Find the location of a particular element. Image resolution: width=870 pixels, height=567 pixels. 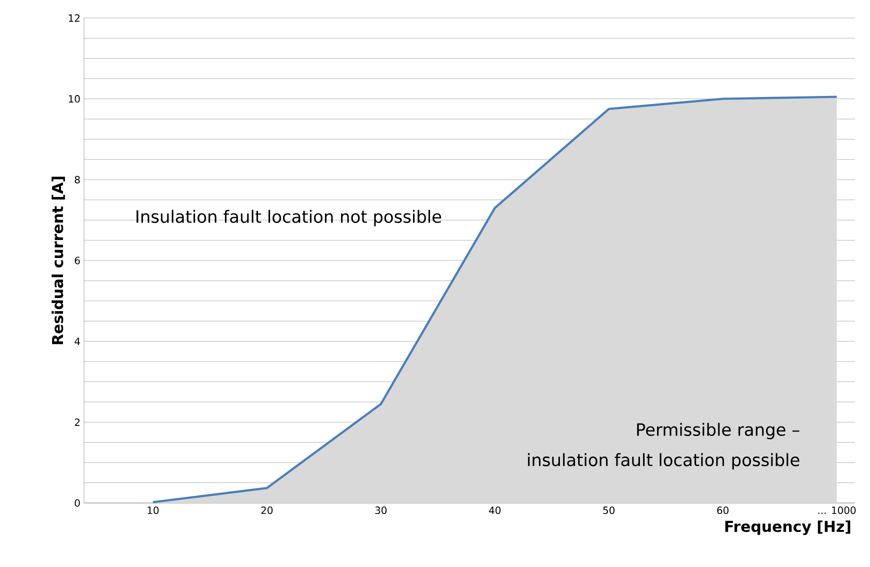

x-tick-label: 10 is located at coordinates (153, 510).